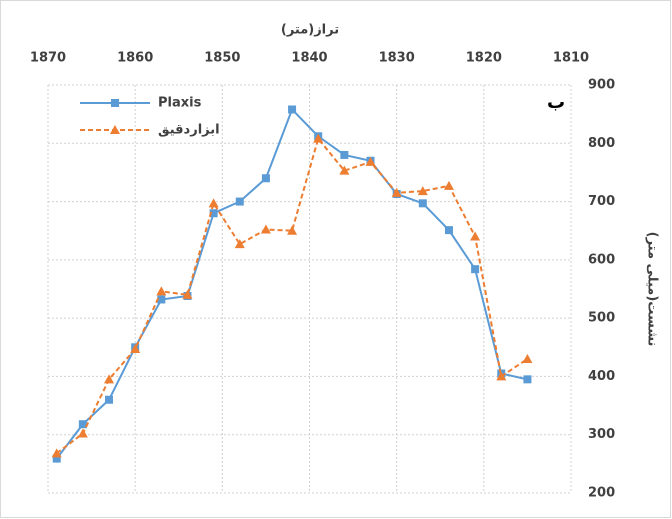 This screenshot has width=672, height=519. What do you see at coordinates (222, 58) in the screenshot?
I see `x-tick-label: 1850` at bounding box center [222, 58].